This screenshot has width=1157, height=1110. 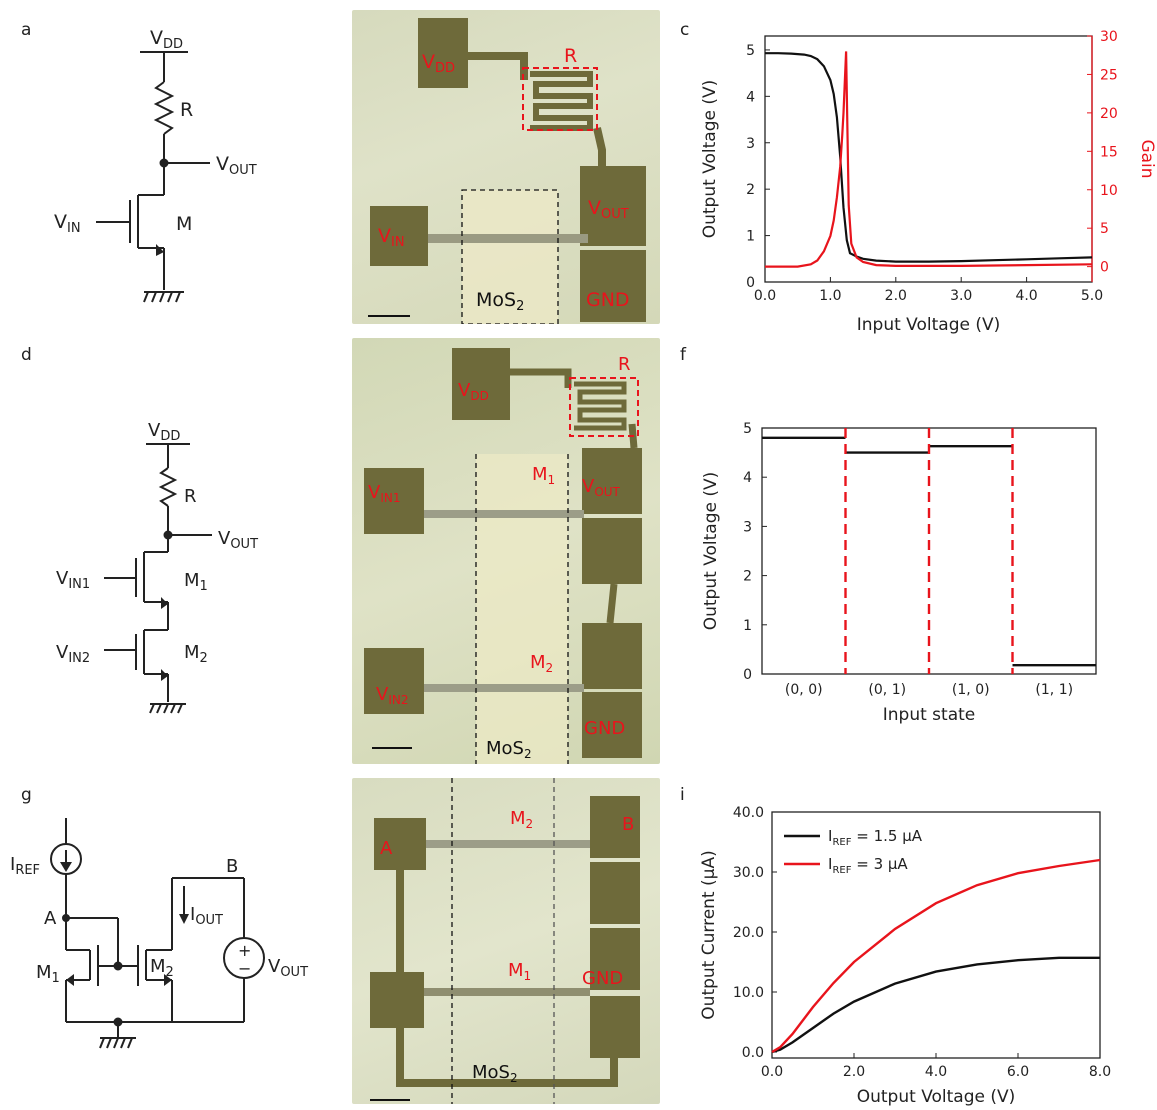 I want to click on photo-h-m2-label: M2, so click(x=521, y=819).